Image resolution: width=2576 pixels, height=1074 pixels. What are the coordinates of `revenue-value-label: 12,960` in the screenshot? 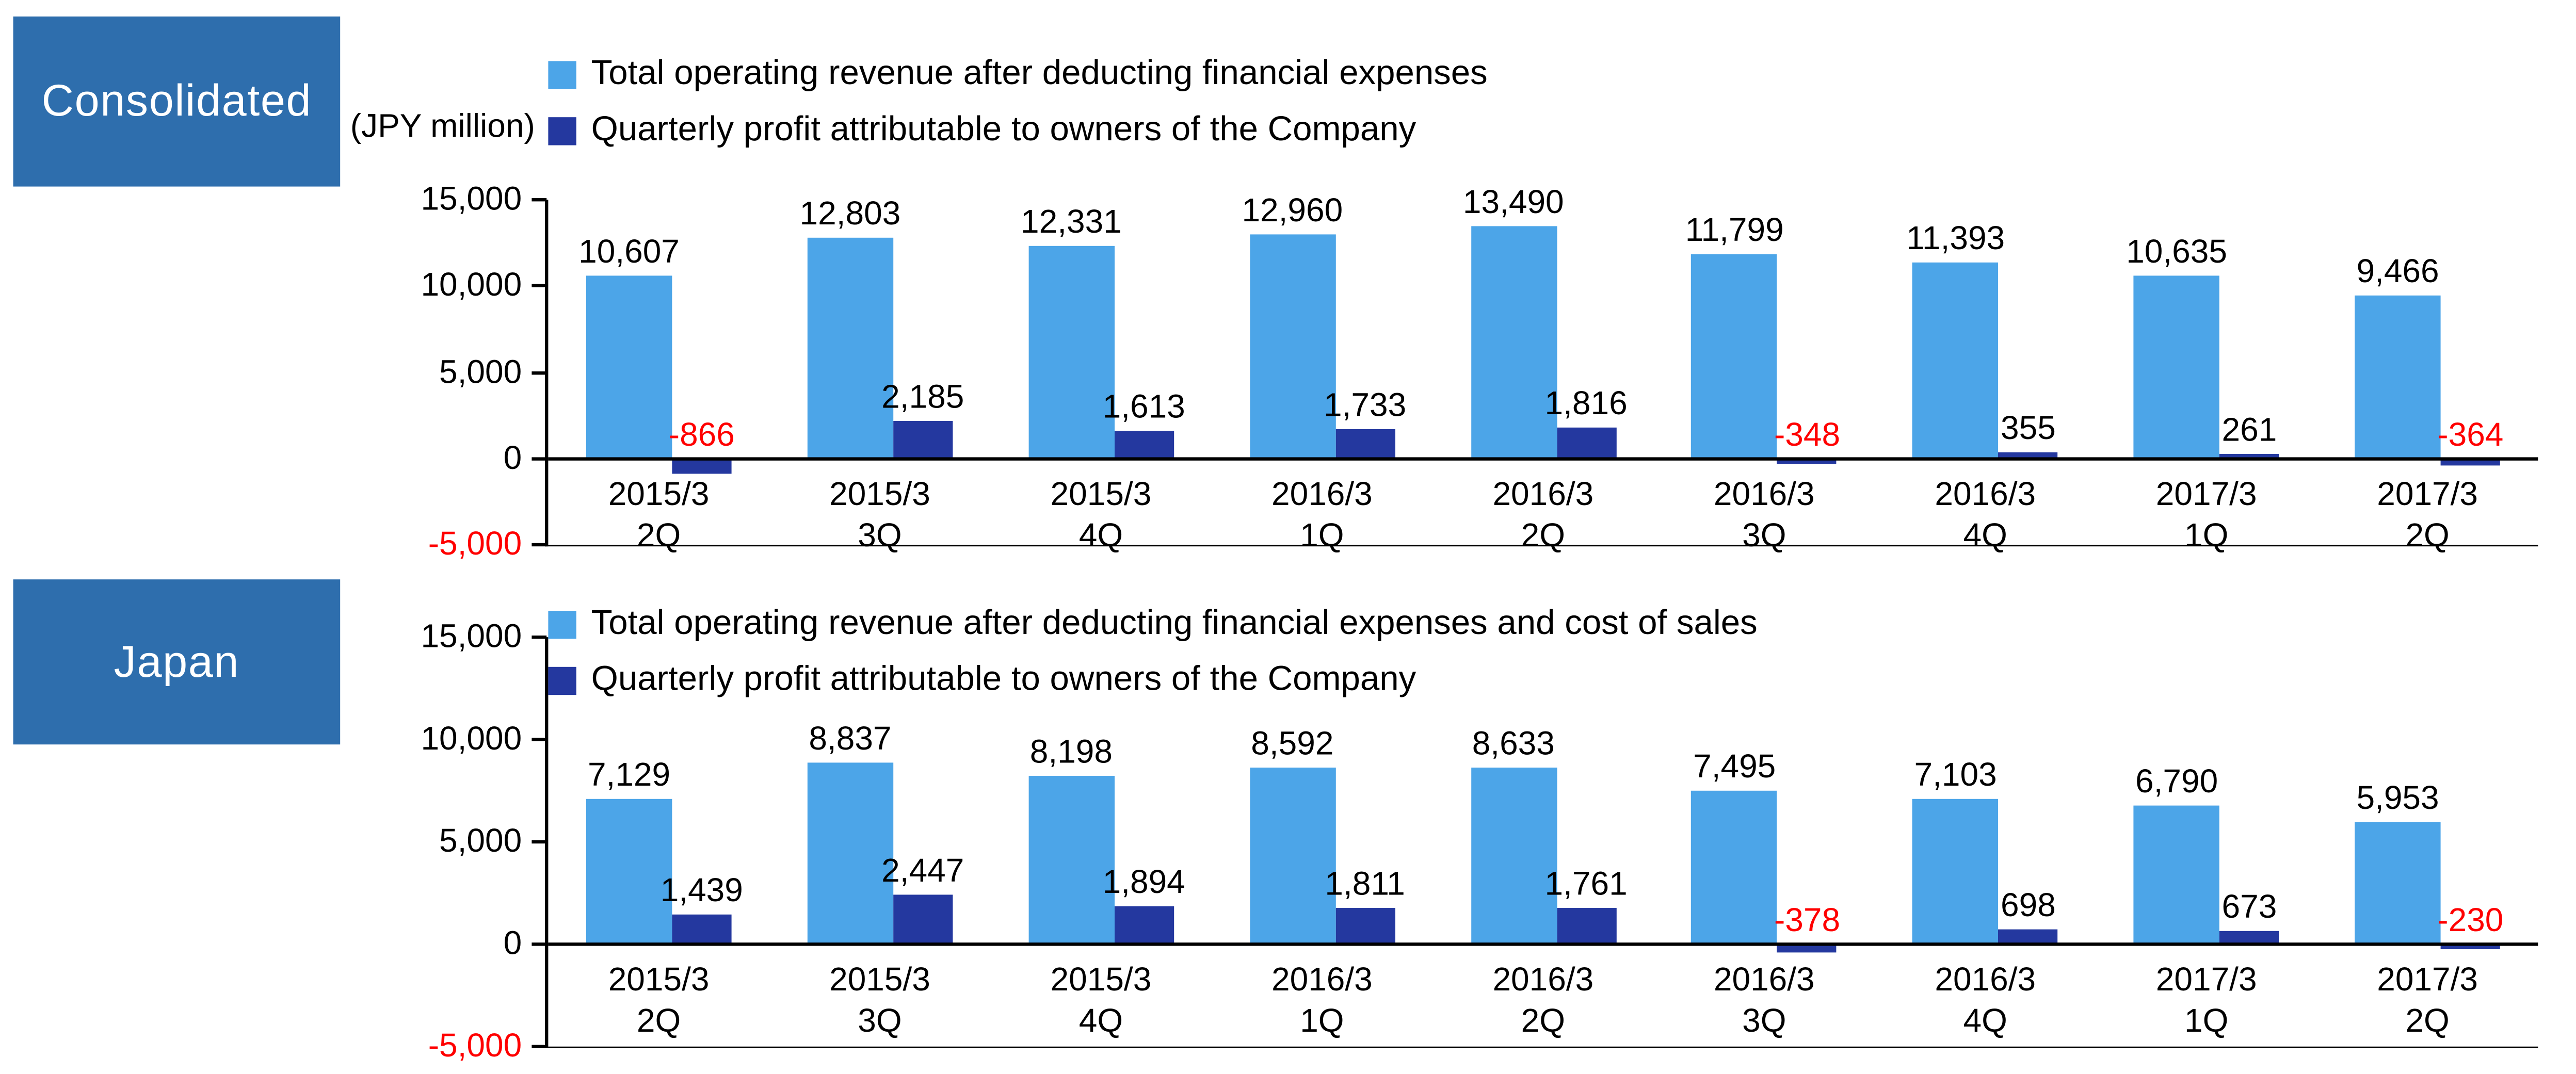 It's located at (1293, 211).